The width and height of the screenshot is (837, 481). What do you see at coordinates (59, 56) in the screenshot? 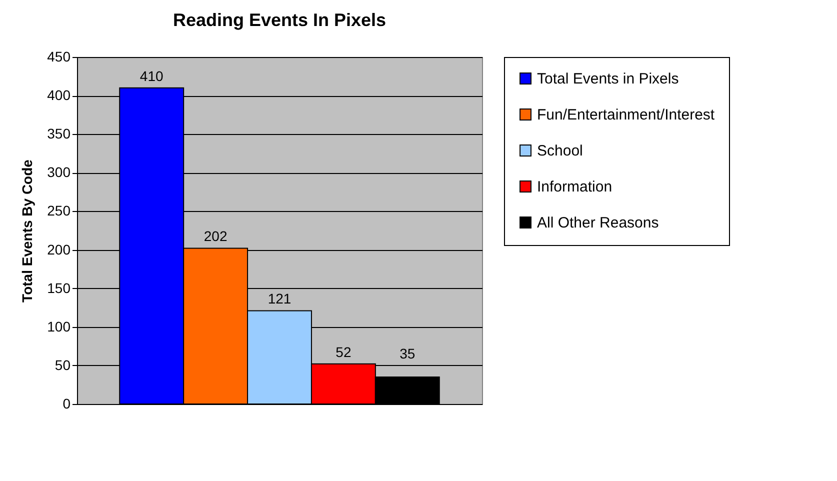
I see `y-tick-label: 450` at bounding box center [59, 56].